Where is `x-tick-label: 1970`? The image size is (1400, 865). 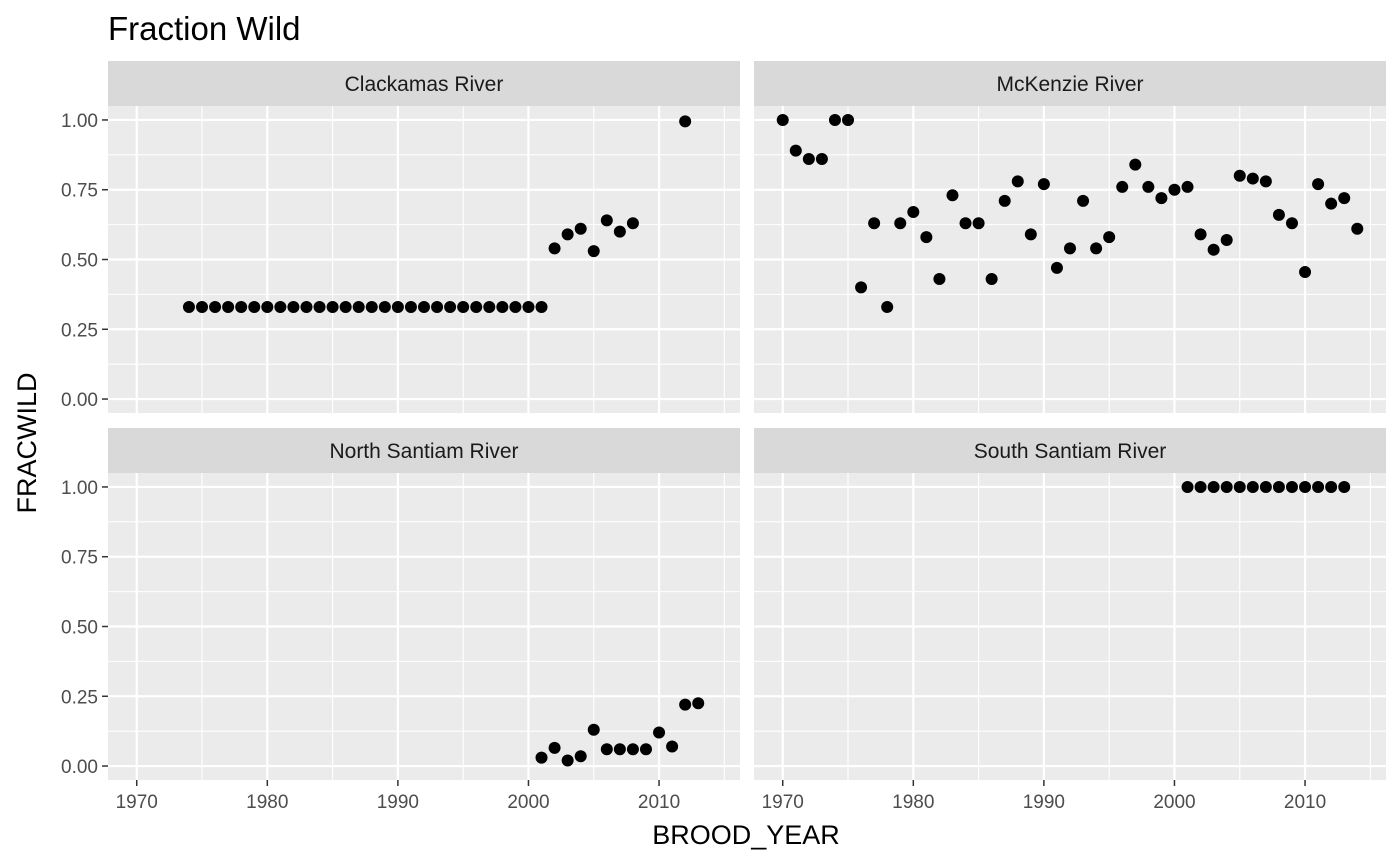 x-tick-label: 1970 is located at coordinates (783, 802).